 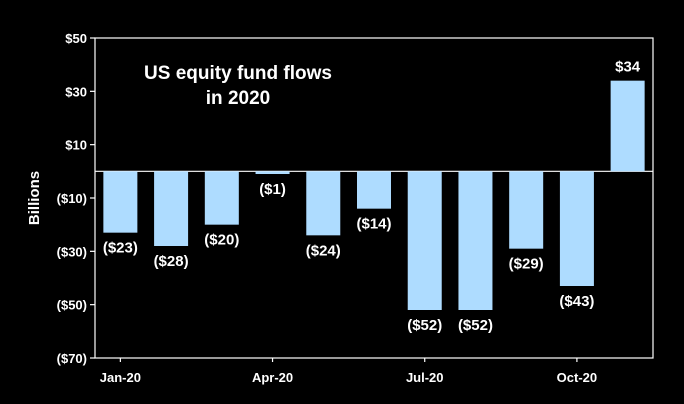 I want to click on data-label: ($1), so click(x=272, y=189).